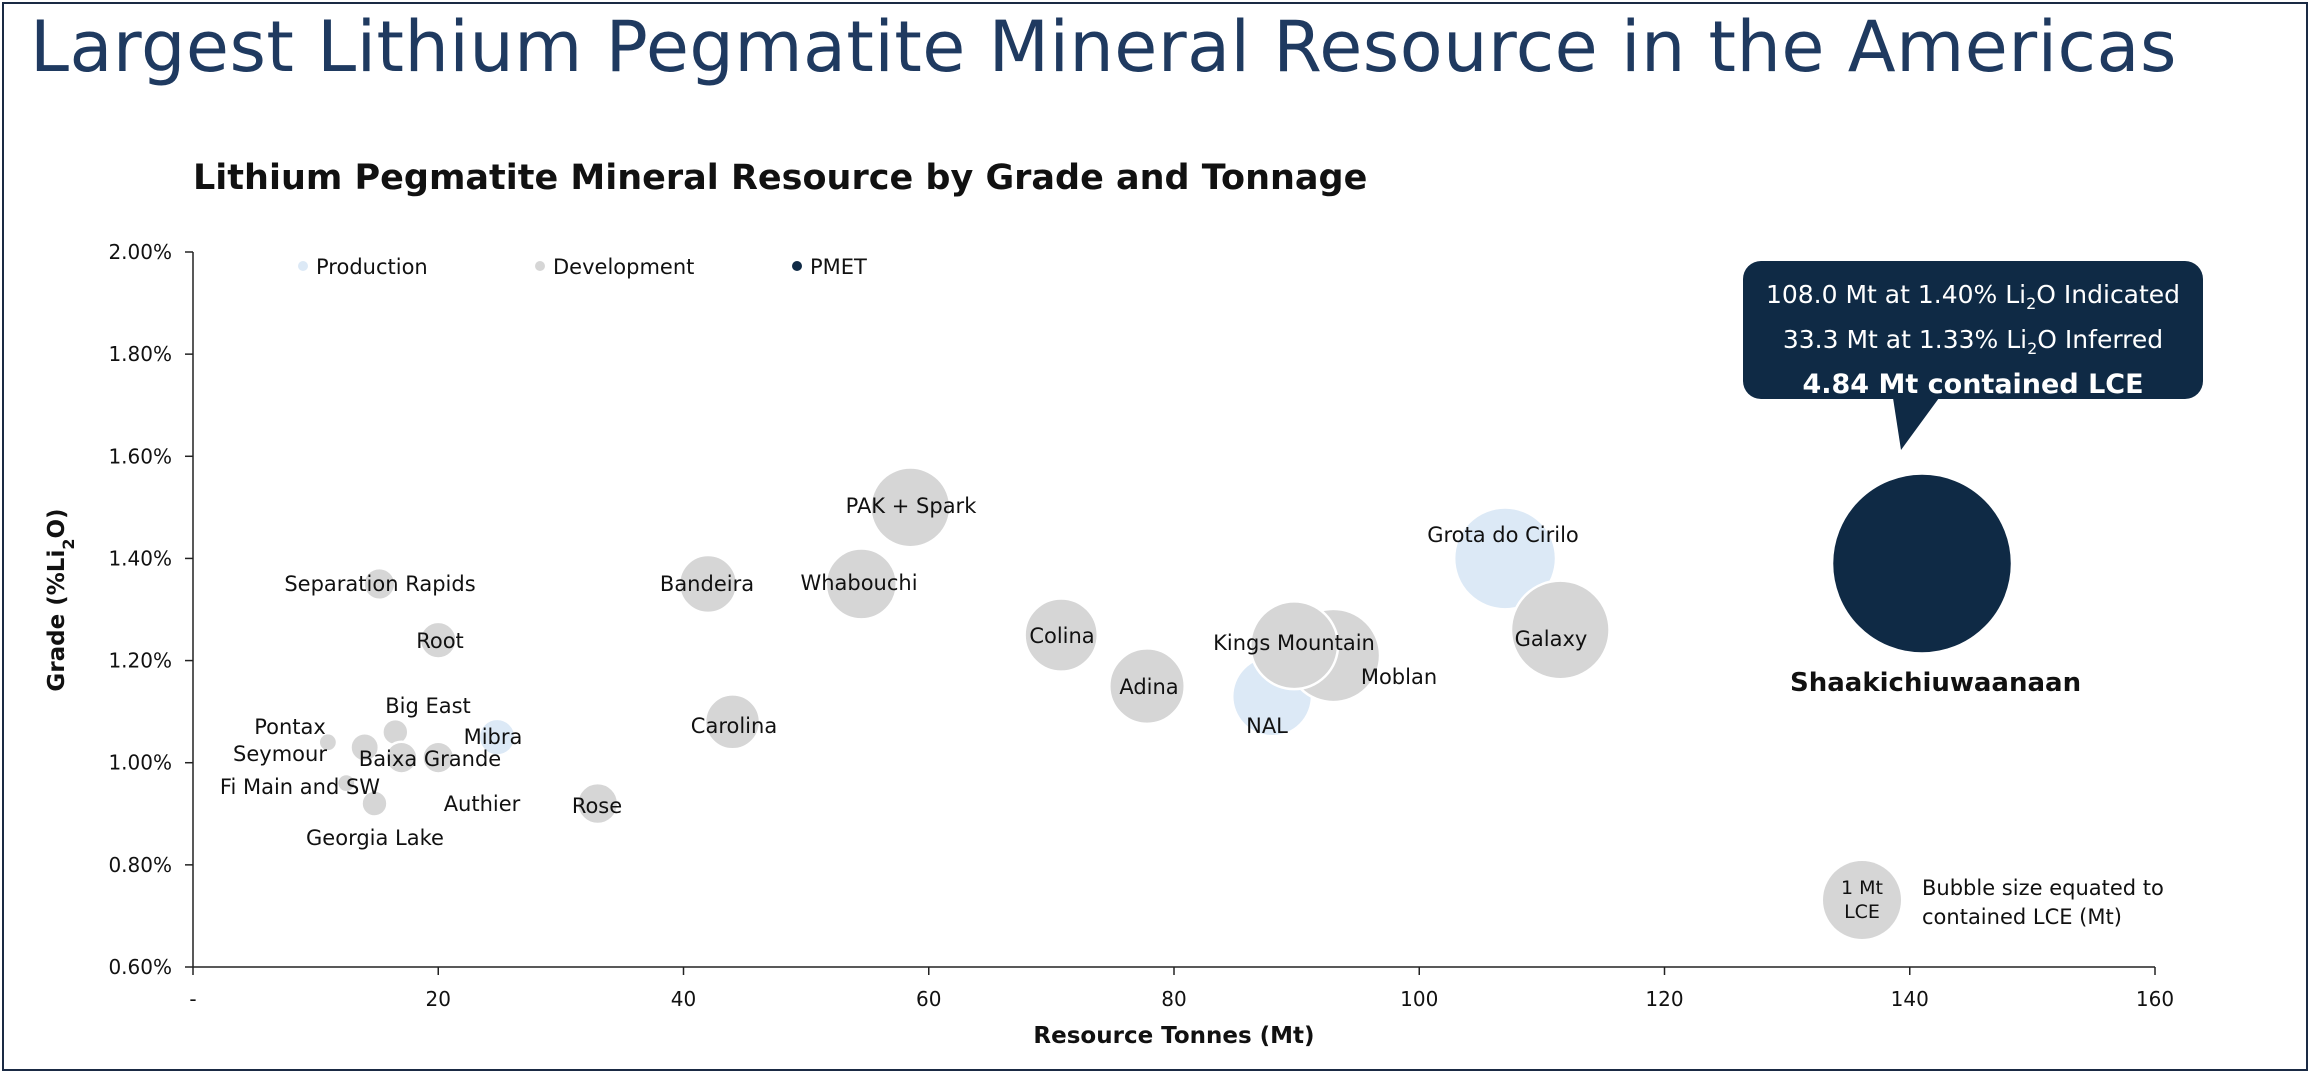 Image resolution: width=2312 pixels, height=1075 pixels. I want to click on bubble-label-separation-rapids: Separation Rapids, so click(379, 584).